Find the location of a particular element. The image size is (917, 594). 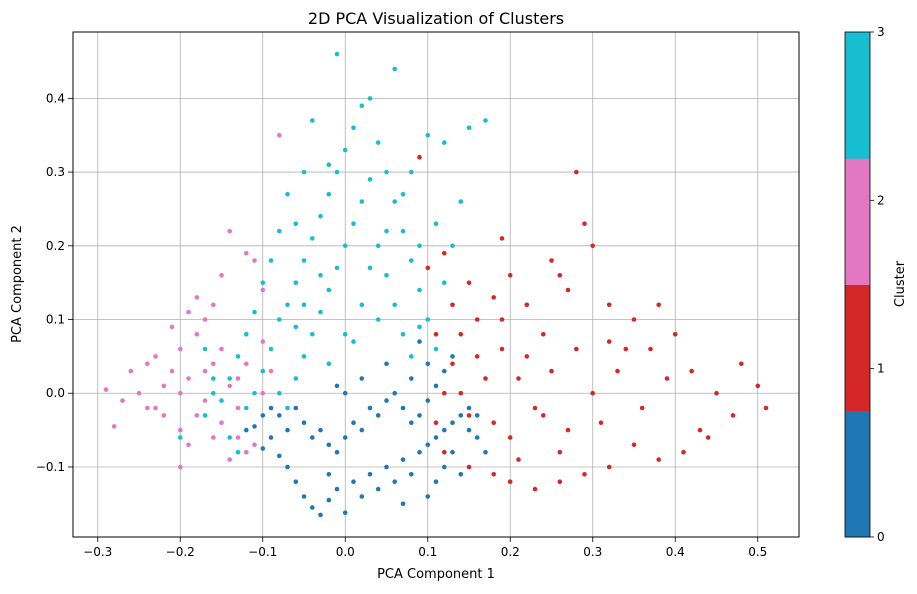

y-tick-label: 0.2 is located at coordinates (55, 246).